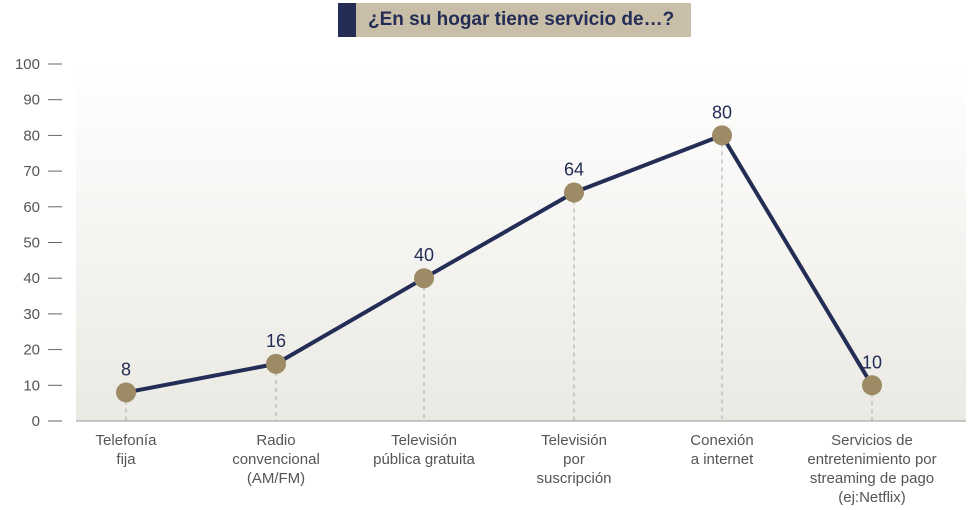 Image resolution: width=979 pixels, height=510 pixels. I want to click on data-label: 10, so click(872, 362).